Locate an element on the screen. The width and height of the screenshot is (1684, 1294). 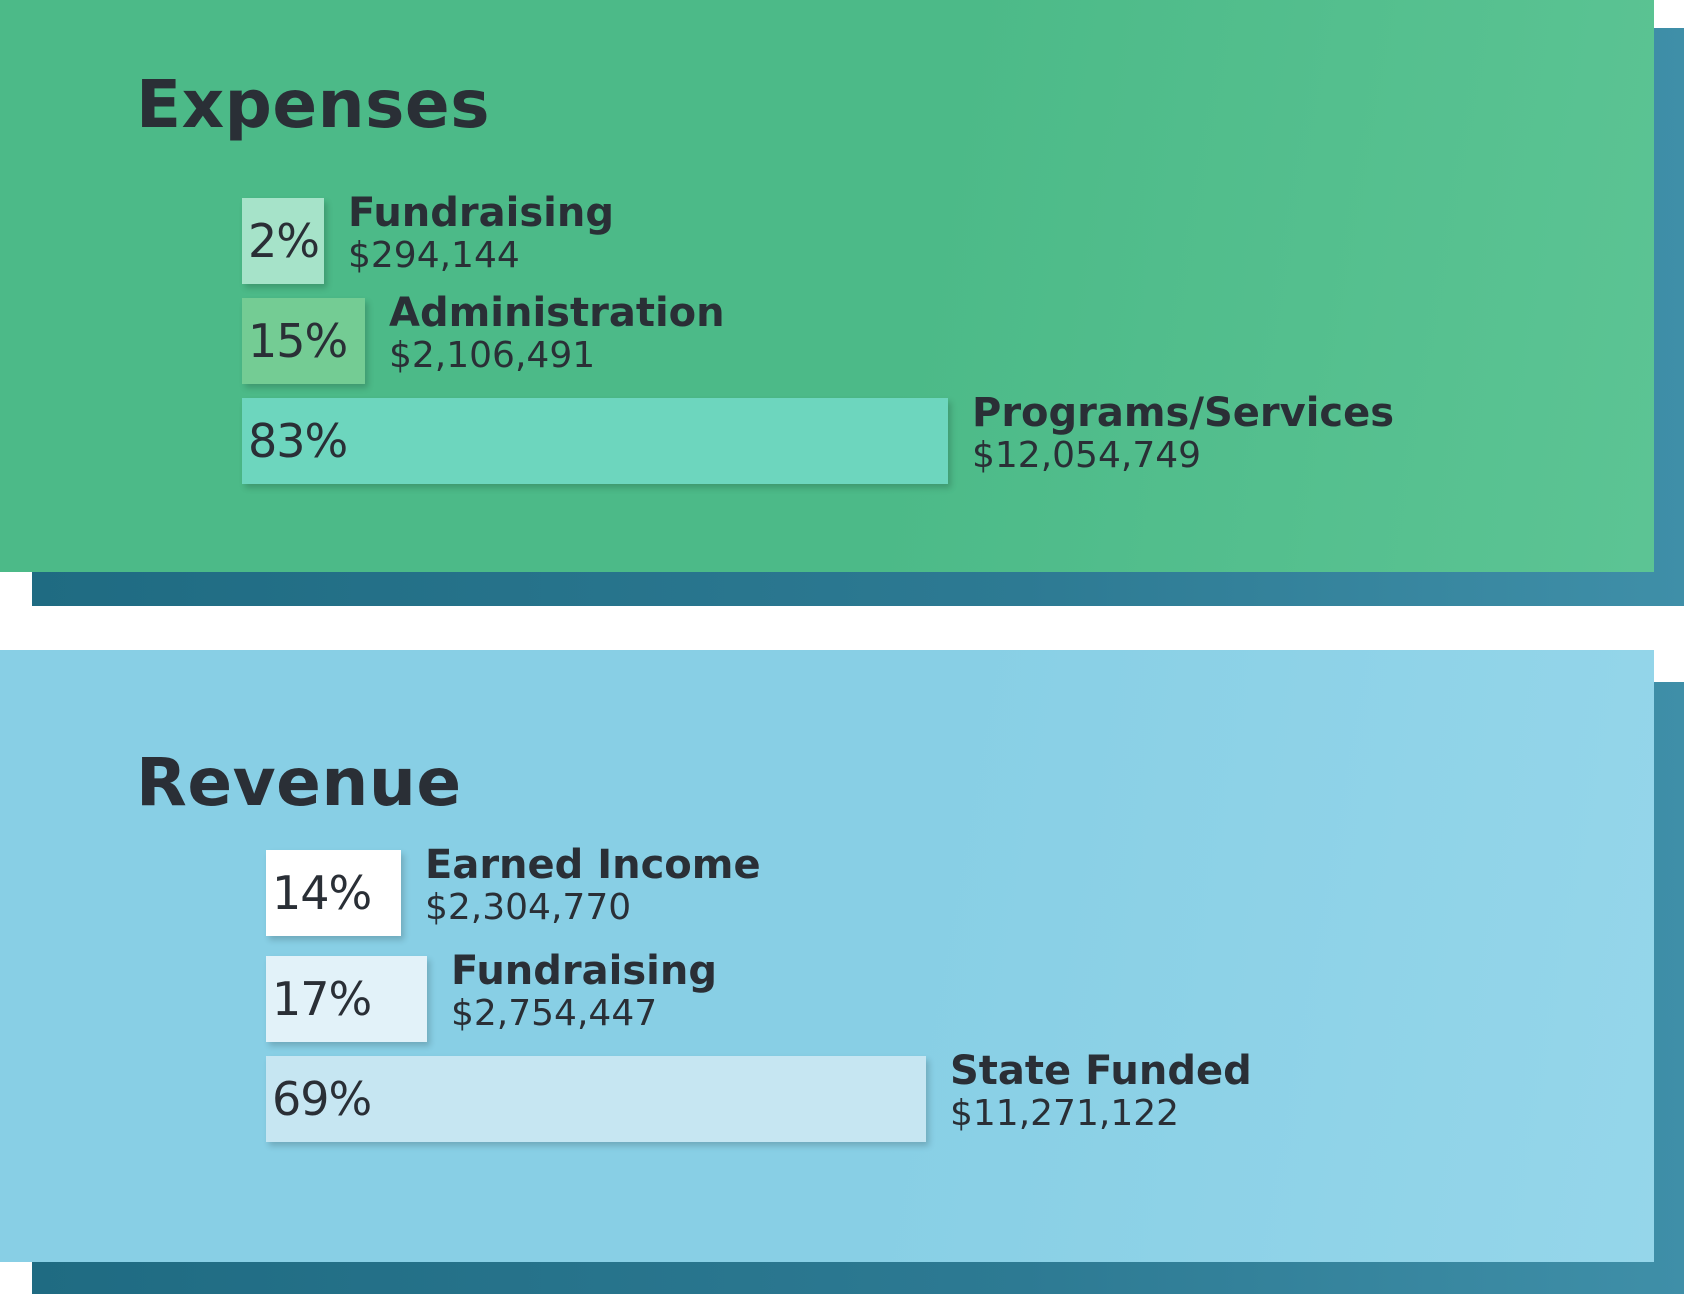
percent-label: 14% is located at coordinates (322, 893).